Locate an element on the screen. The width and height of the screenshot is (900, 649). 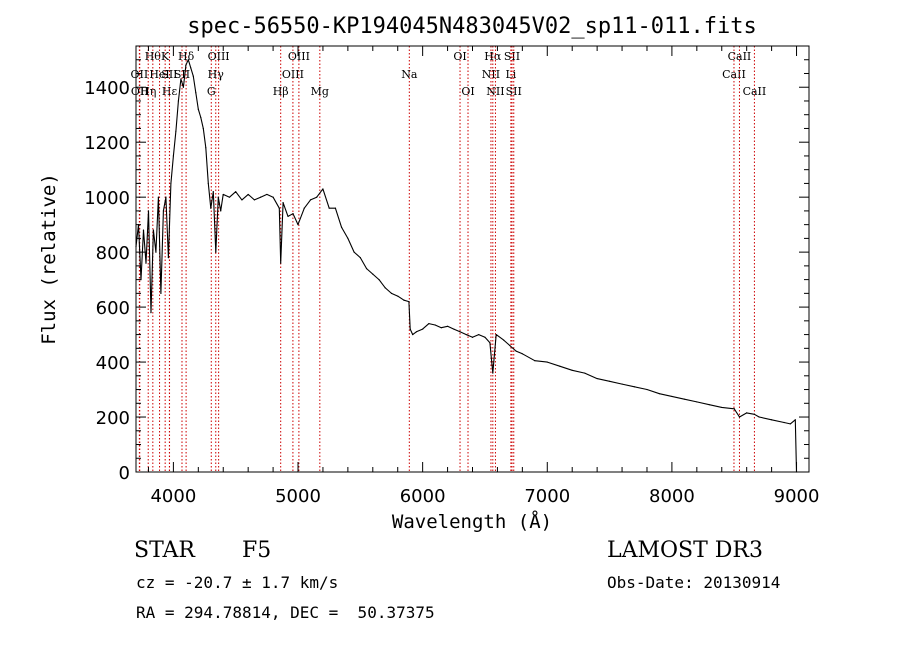
line-label-12: OIII is located at coordinates (219, 56).